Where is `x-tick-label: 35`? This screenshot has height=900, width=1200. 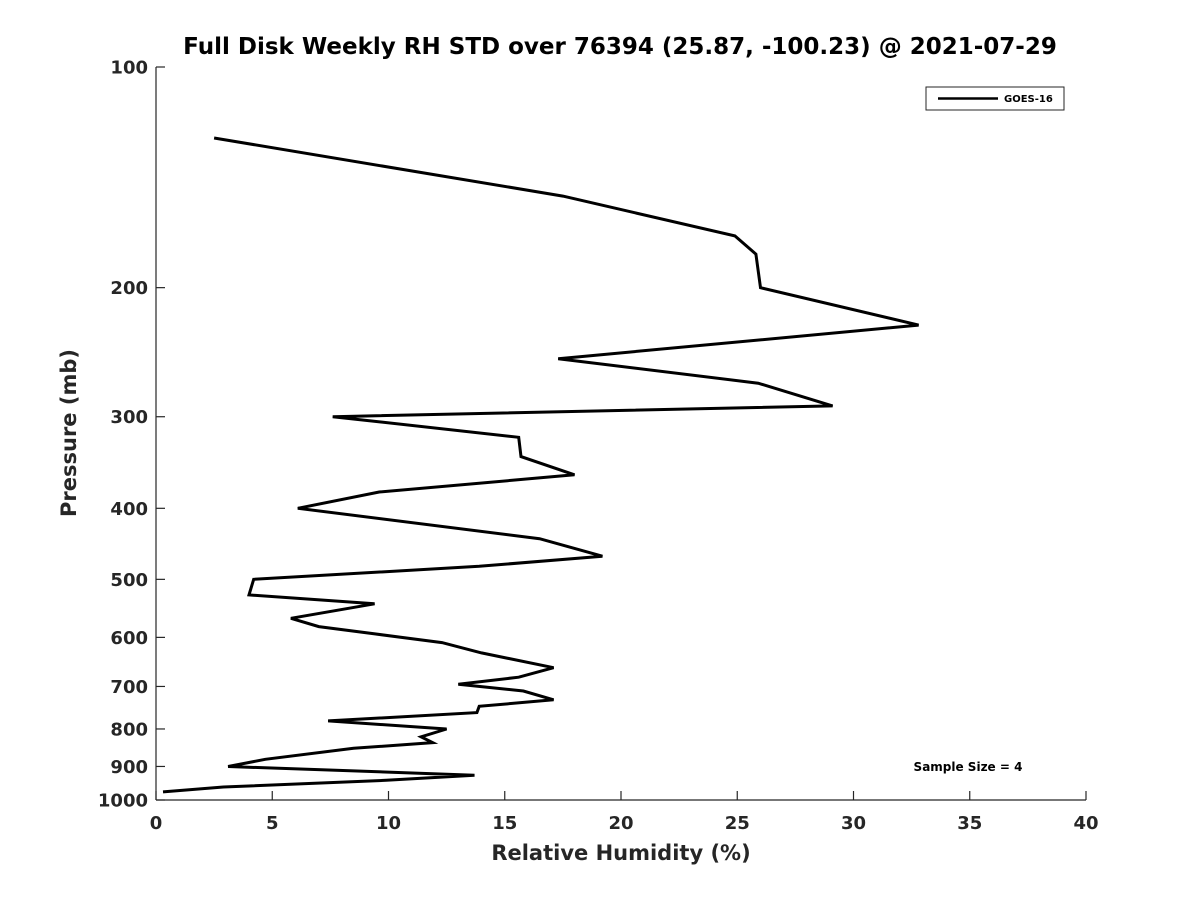 x-tick-label: 35 is located at coordinates (969, 823).